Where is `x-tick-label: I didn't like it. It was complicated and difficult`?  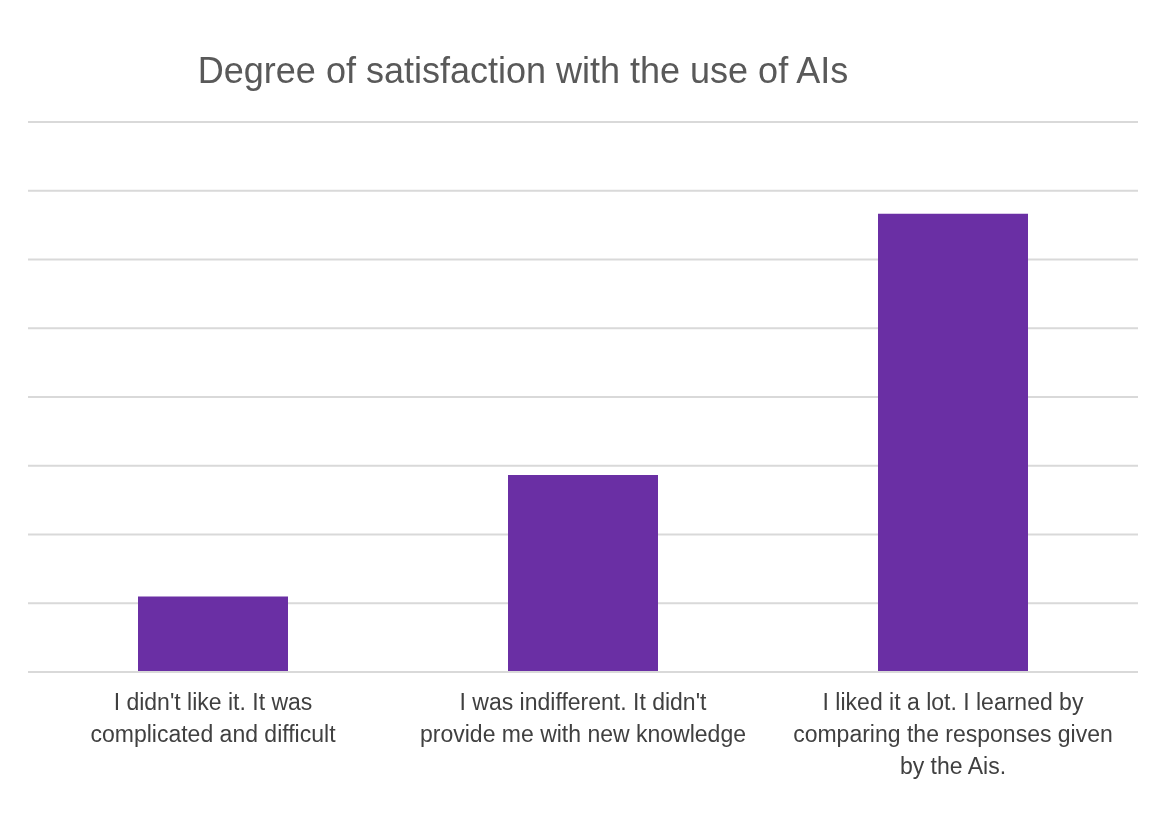
x-tick-label: I didn't like it. It was complicated and difficult is located at coordinates (213, 718).